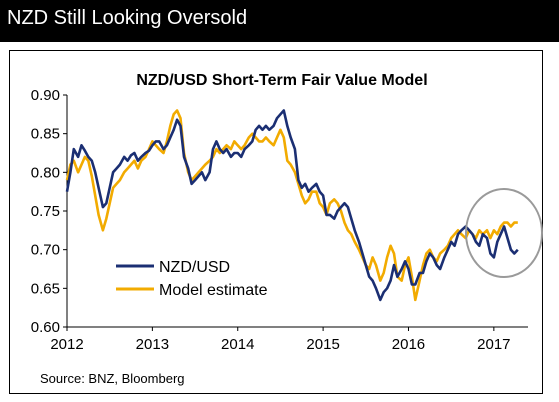 The image size is (559, 402). I want to click on y-tick-label: 0.70, so click(45, 250).